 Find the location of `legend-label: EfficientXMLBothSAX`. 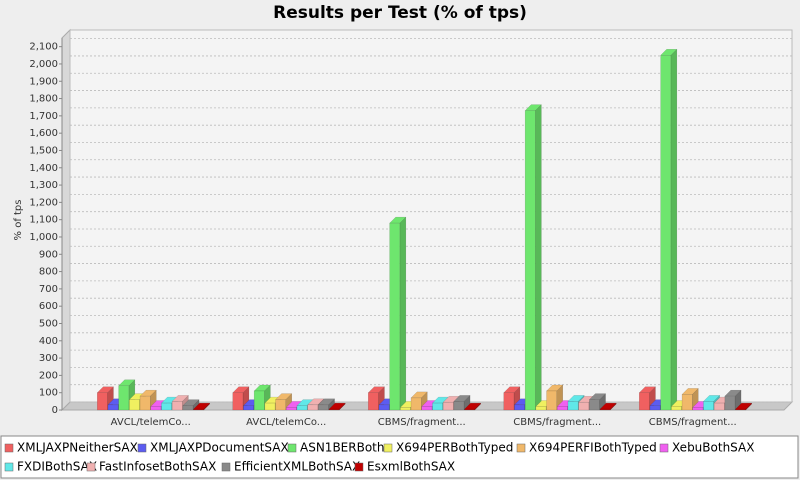

legend-label: EfficientXMLBothSAX is located at coordinates (297, 467).